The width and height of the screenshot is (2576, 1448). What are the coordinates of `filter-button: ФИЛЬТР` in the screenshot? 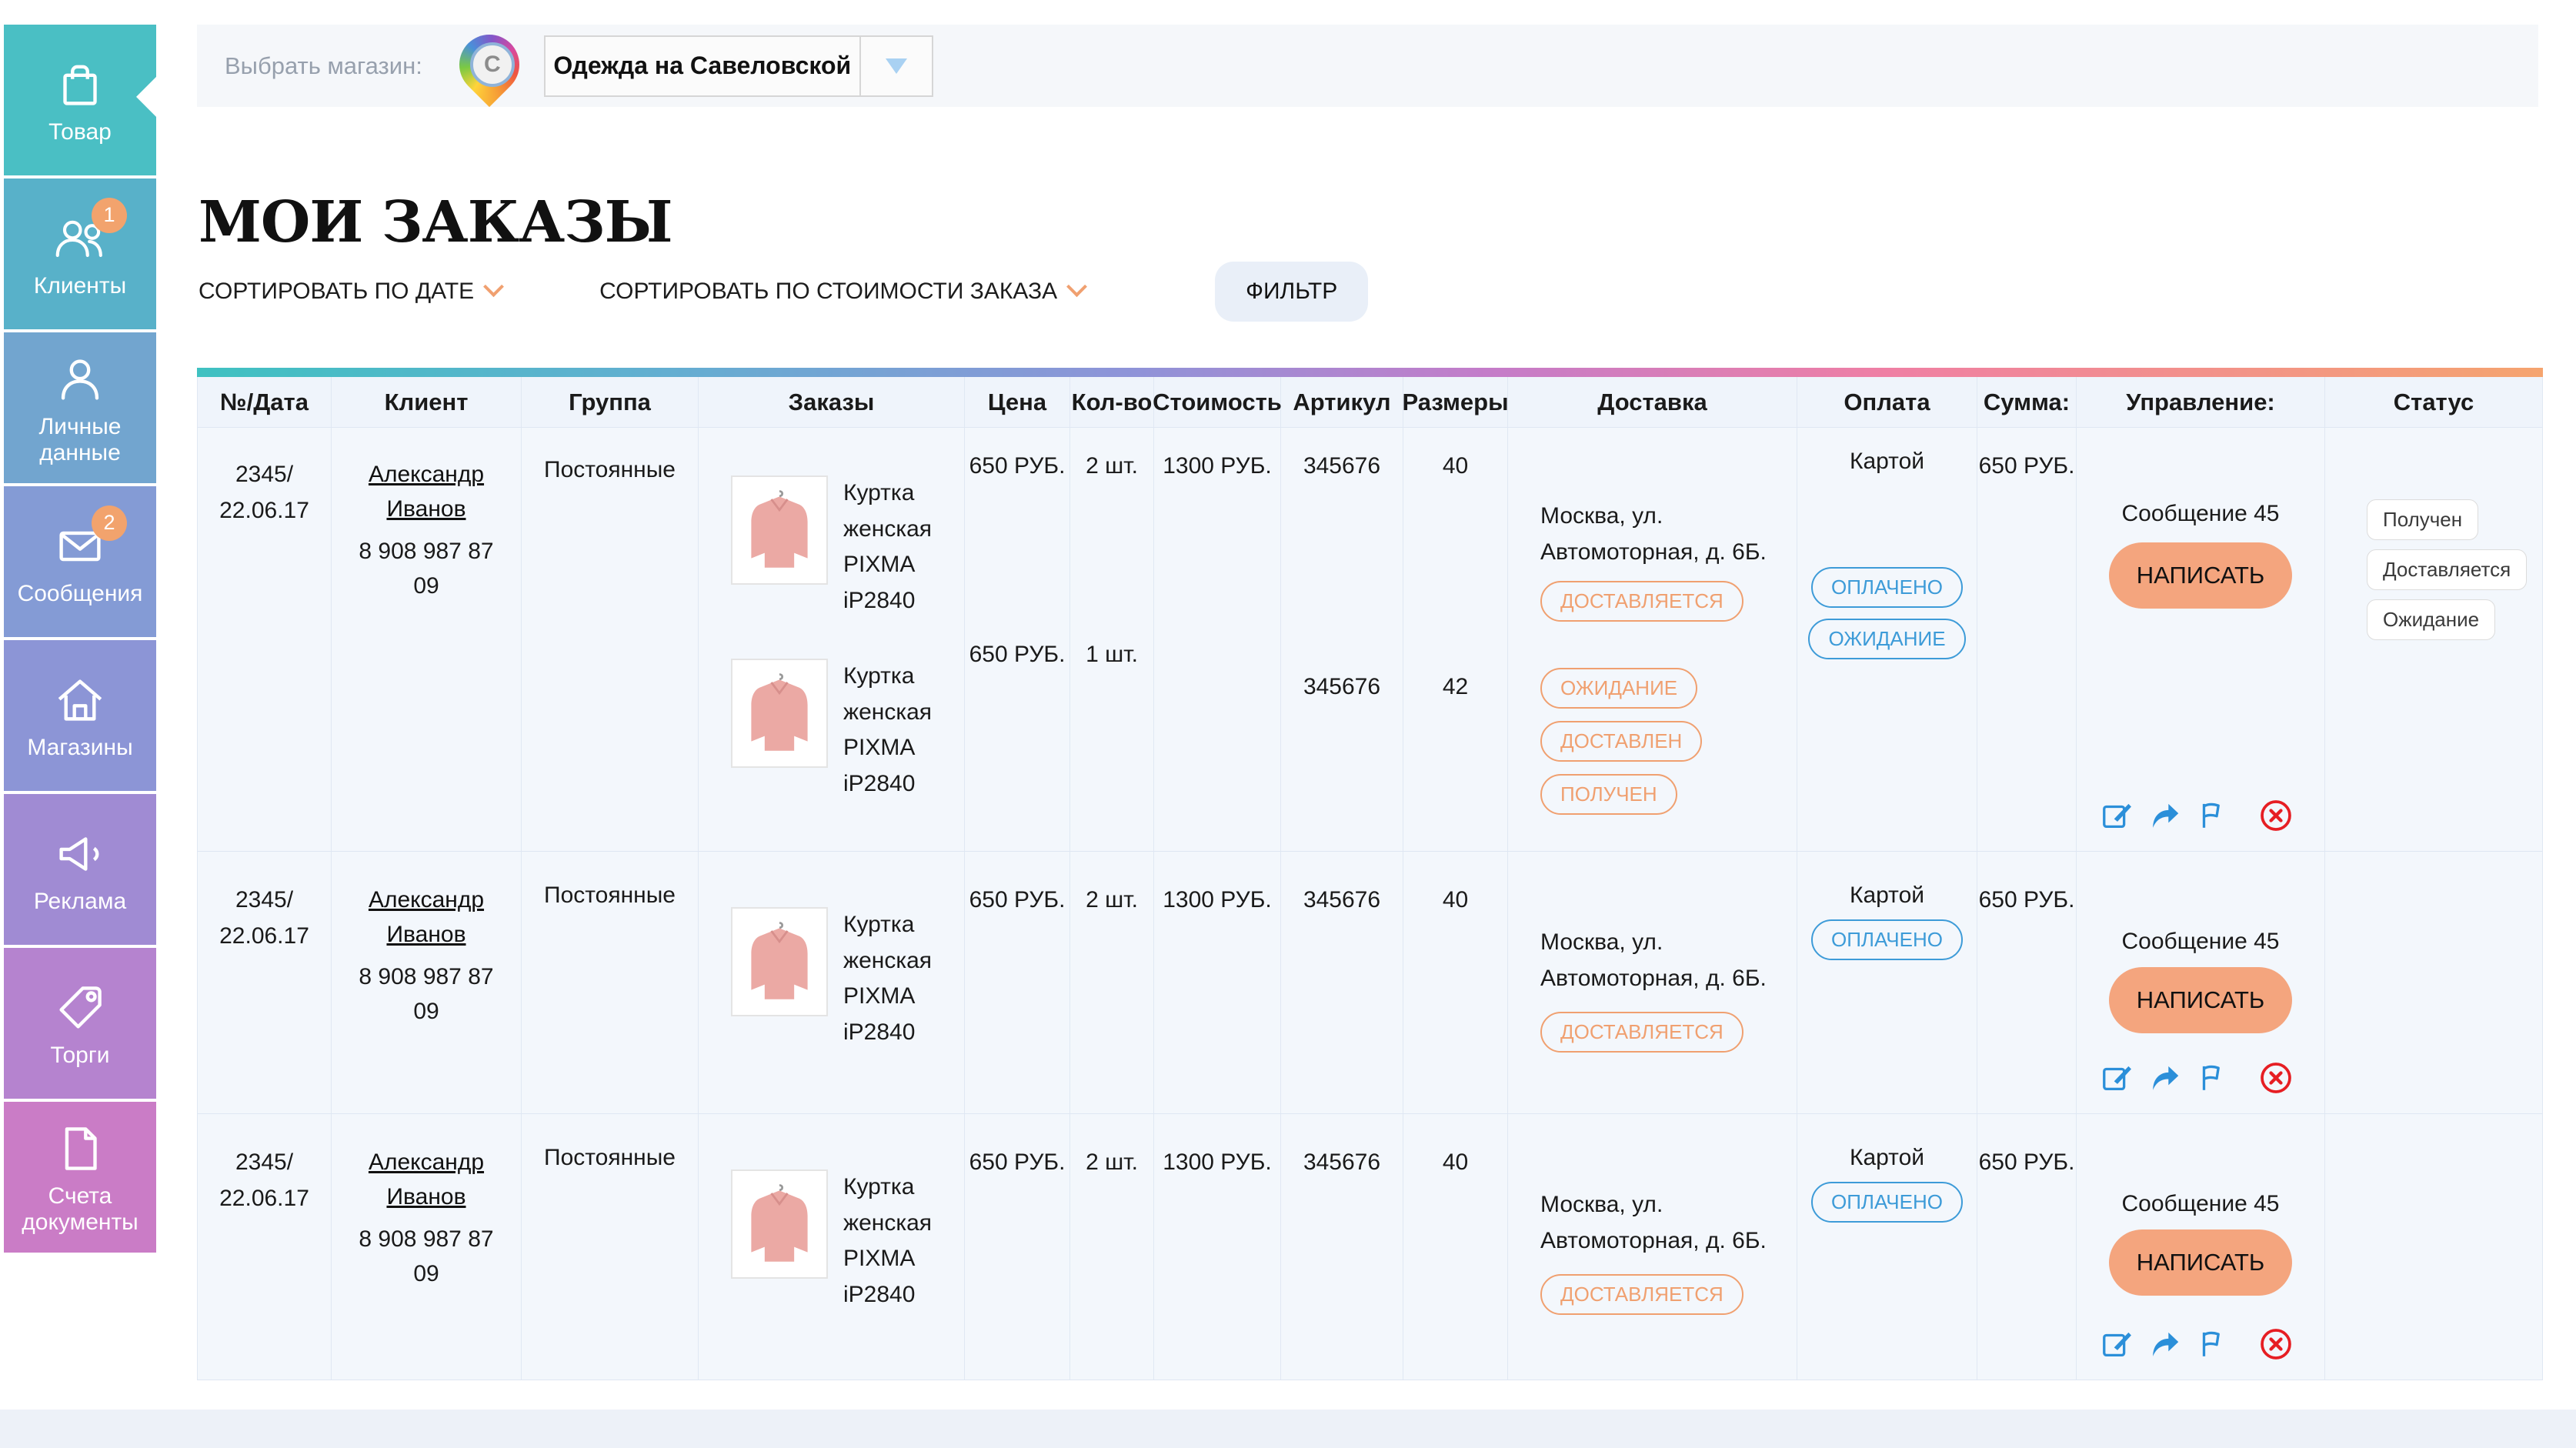 It's located at (1292, 292).